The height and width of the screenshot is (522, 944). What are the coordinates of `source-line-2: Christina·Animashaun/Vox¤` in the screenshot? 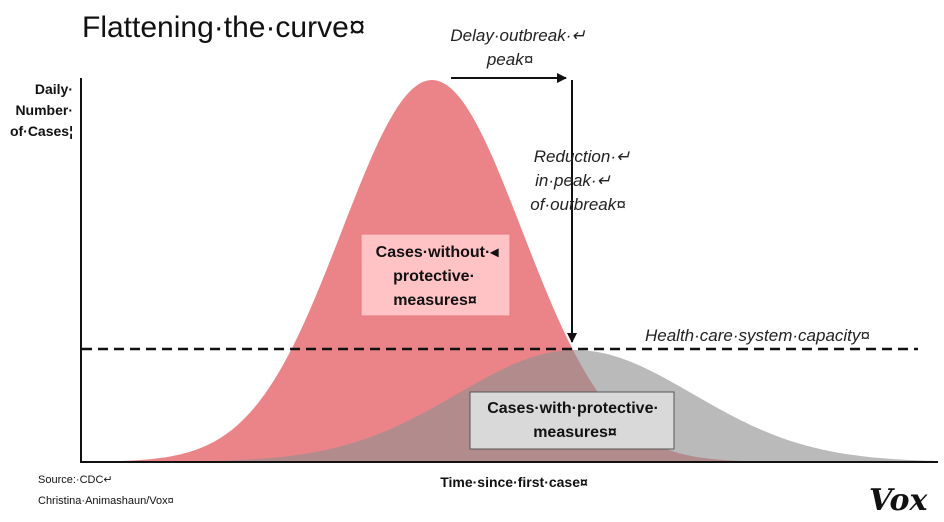 It's located at (106, 501).